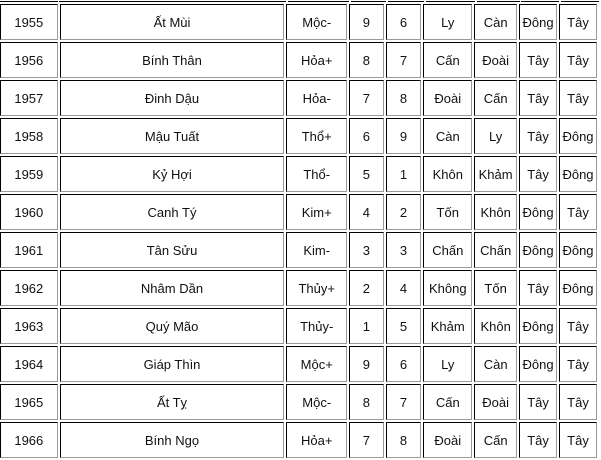 This screenshot has width=601, height=460. I want to click on table-row: 1960 Canh Tý Kim+ 4 2 Tốn Khôn Đông Tây, so click(298, 212).